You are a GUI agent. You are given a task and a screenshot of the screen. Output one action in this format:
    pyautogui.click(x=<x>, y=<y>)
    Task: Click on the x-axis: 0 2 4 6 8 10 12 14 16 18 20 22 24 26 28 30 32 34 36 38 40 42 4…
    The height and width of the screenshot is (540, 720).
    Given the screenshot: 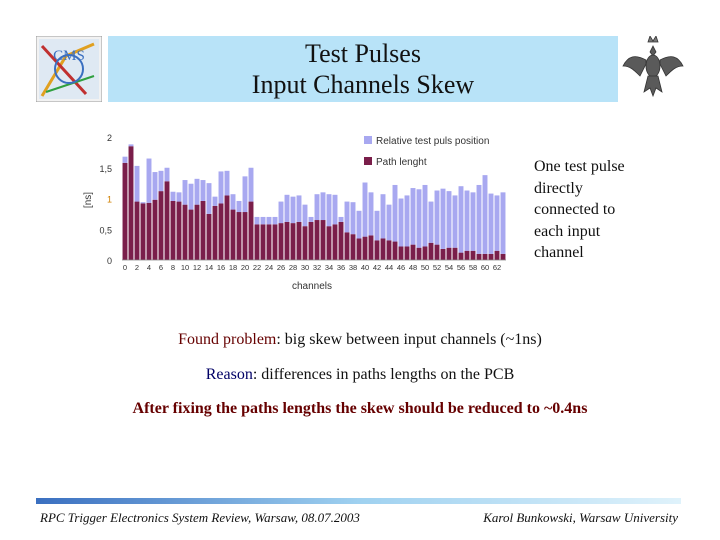 What is the action you would take?
    pyautogui.click(x=314, y=265)
    